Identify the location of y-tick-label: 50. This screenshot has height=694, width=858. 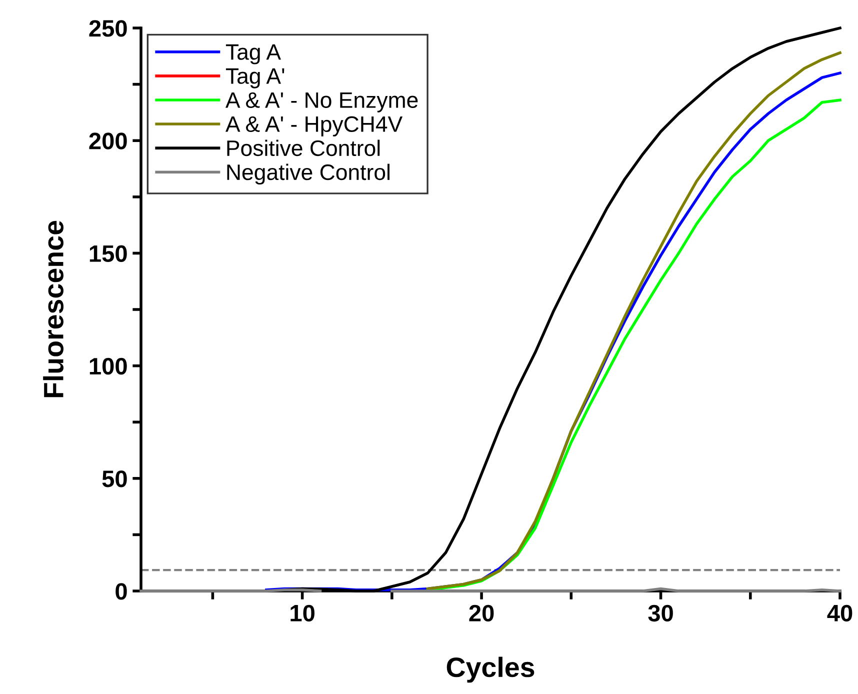
(114, 479).